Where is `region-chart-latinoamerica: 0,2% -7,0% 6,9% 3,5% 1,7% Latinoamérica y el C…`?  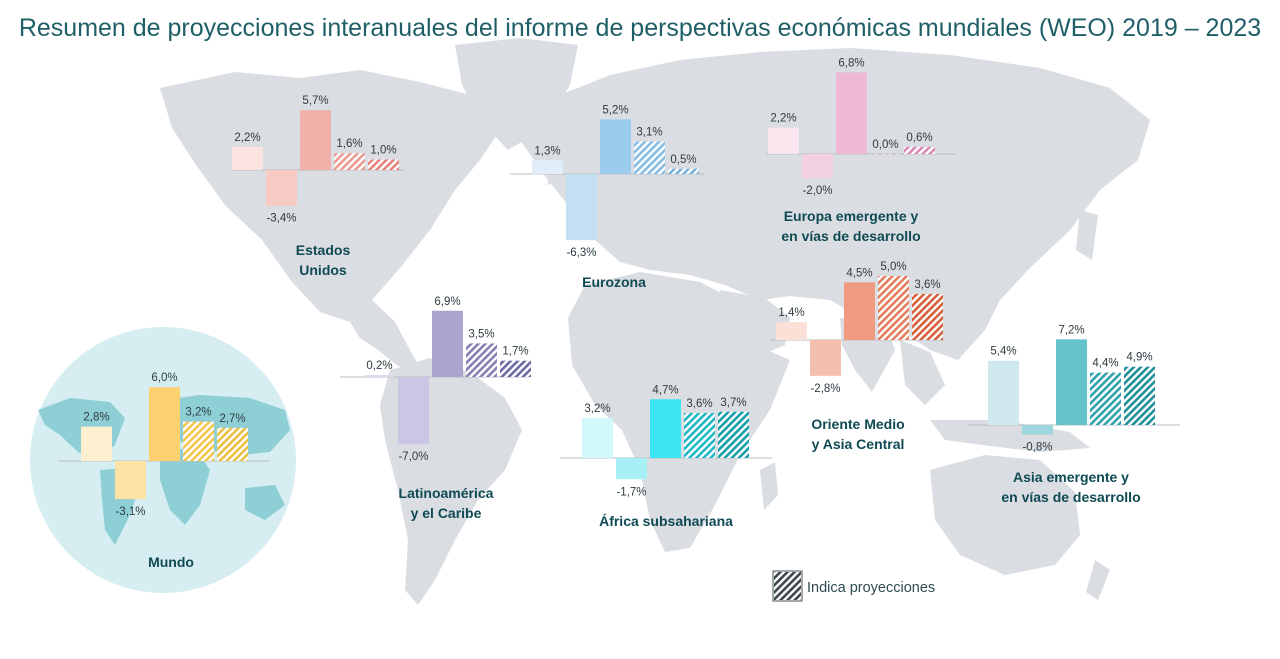 region-chart-latinoamerica: 0,2% -7,0% 6,9% 3,5% 1,7% Latinoamérica y el C… is located at coordinates (435, 408).